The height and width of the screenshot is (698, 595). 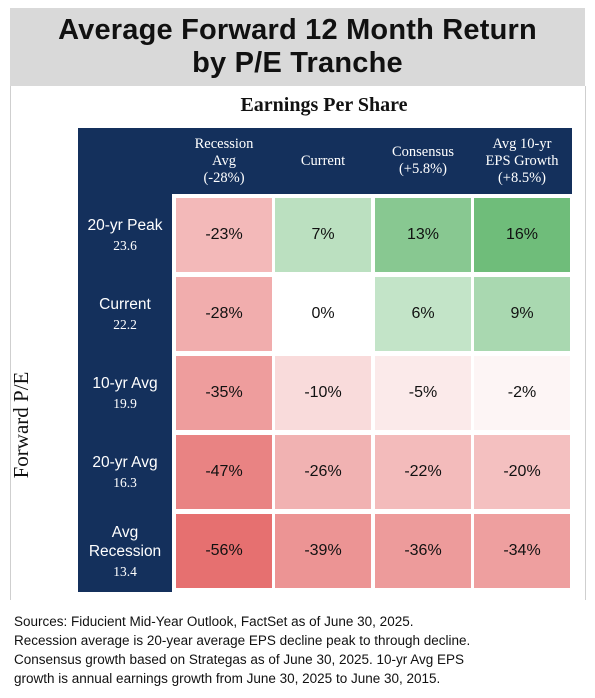 What do you see at coordinates (125, 314) in the screenshot?
I see `row-header: Current 22.2` at bounding box center [125, 314].